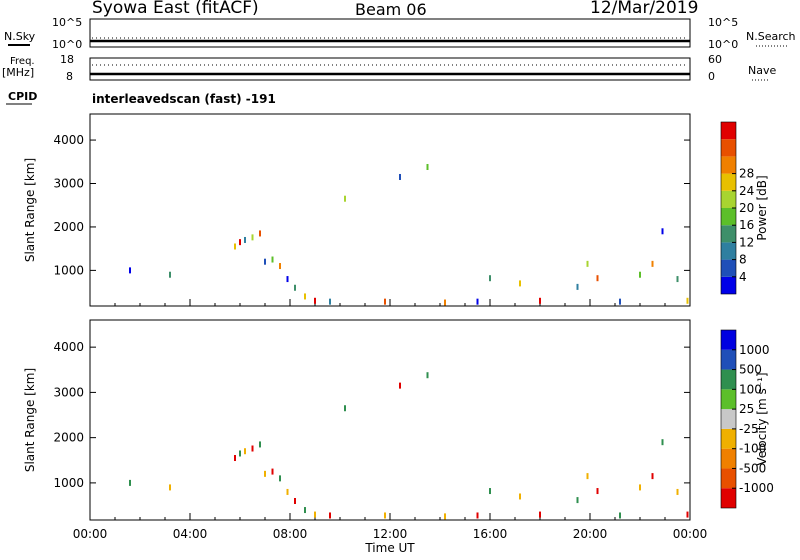 The image size is (800, 560). Describe the element at coordinates (746, 191) in the screenshot. I see `power-colorbar-label: 24` at that location.